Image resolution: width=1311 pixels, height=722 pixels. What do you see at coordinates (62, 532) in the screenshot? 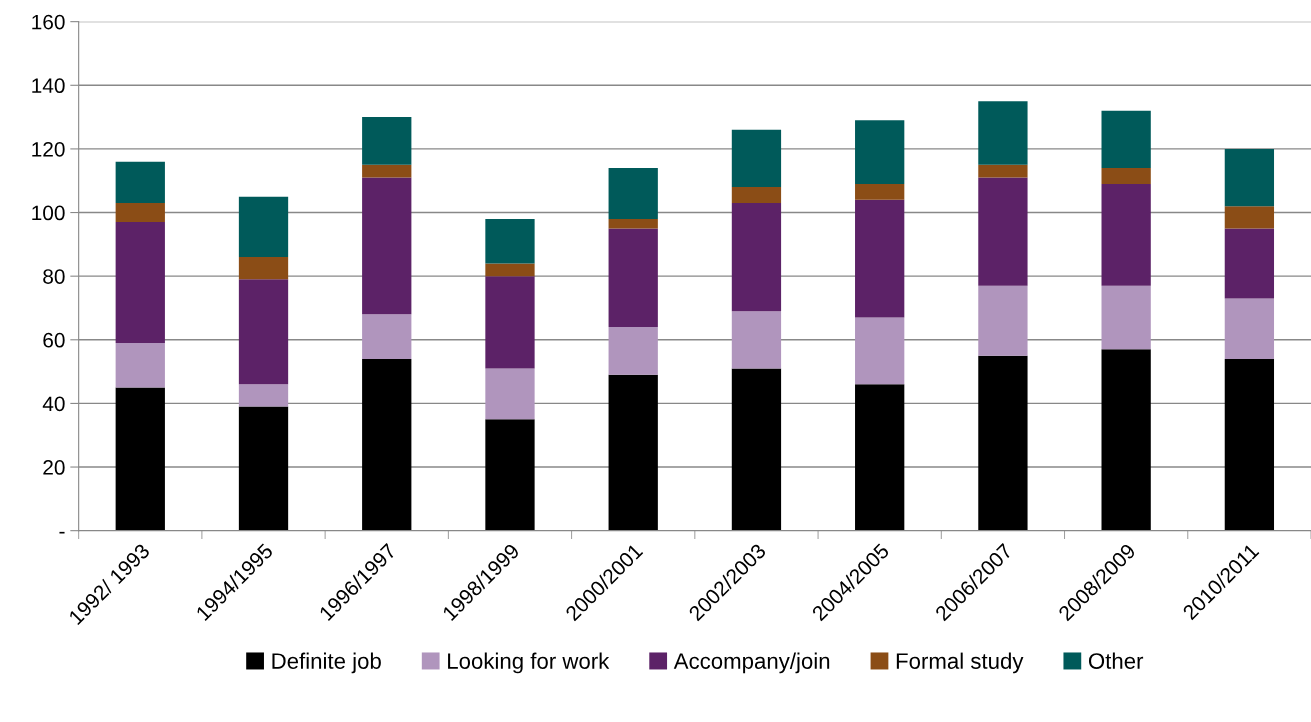
I see `y-tick-label: -` at bounding box center [62, 532].